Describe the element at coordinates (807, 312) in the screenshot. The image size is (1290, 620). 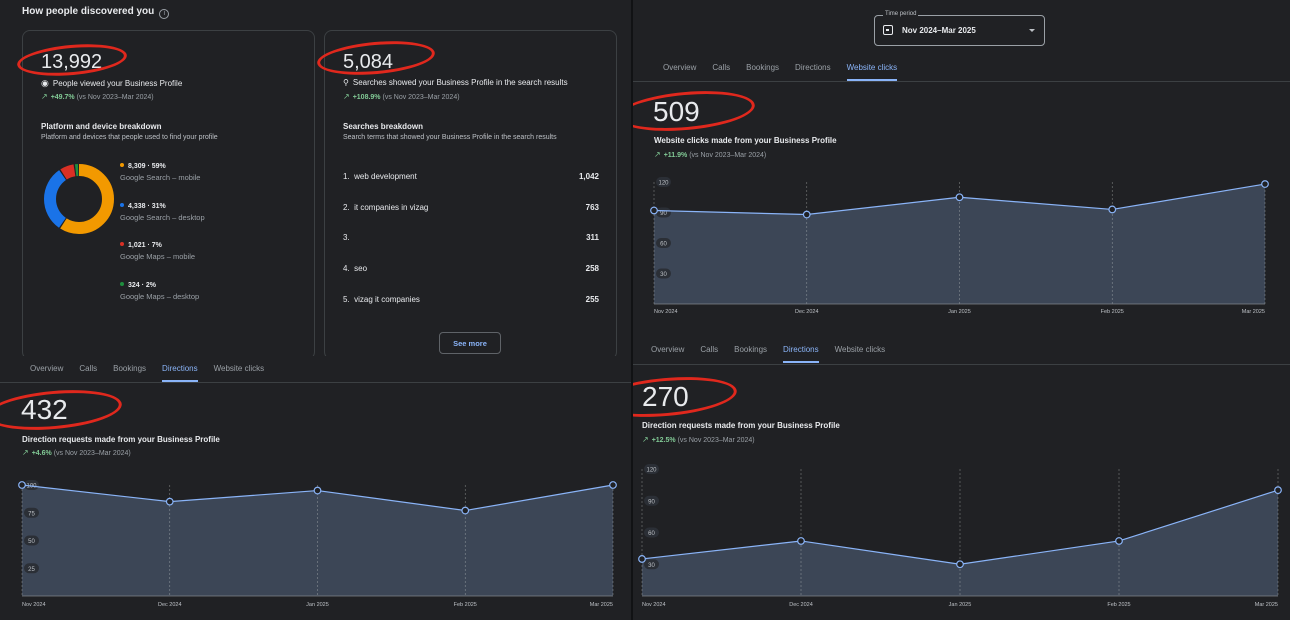
I see `x-tick-label: Dec 2024` at that location.